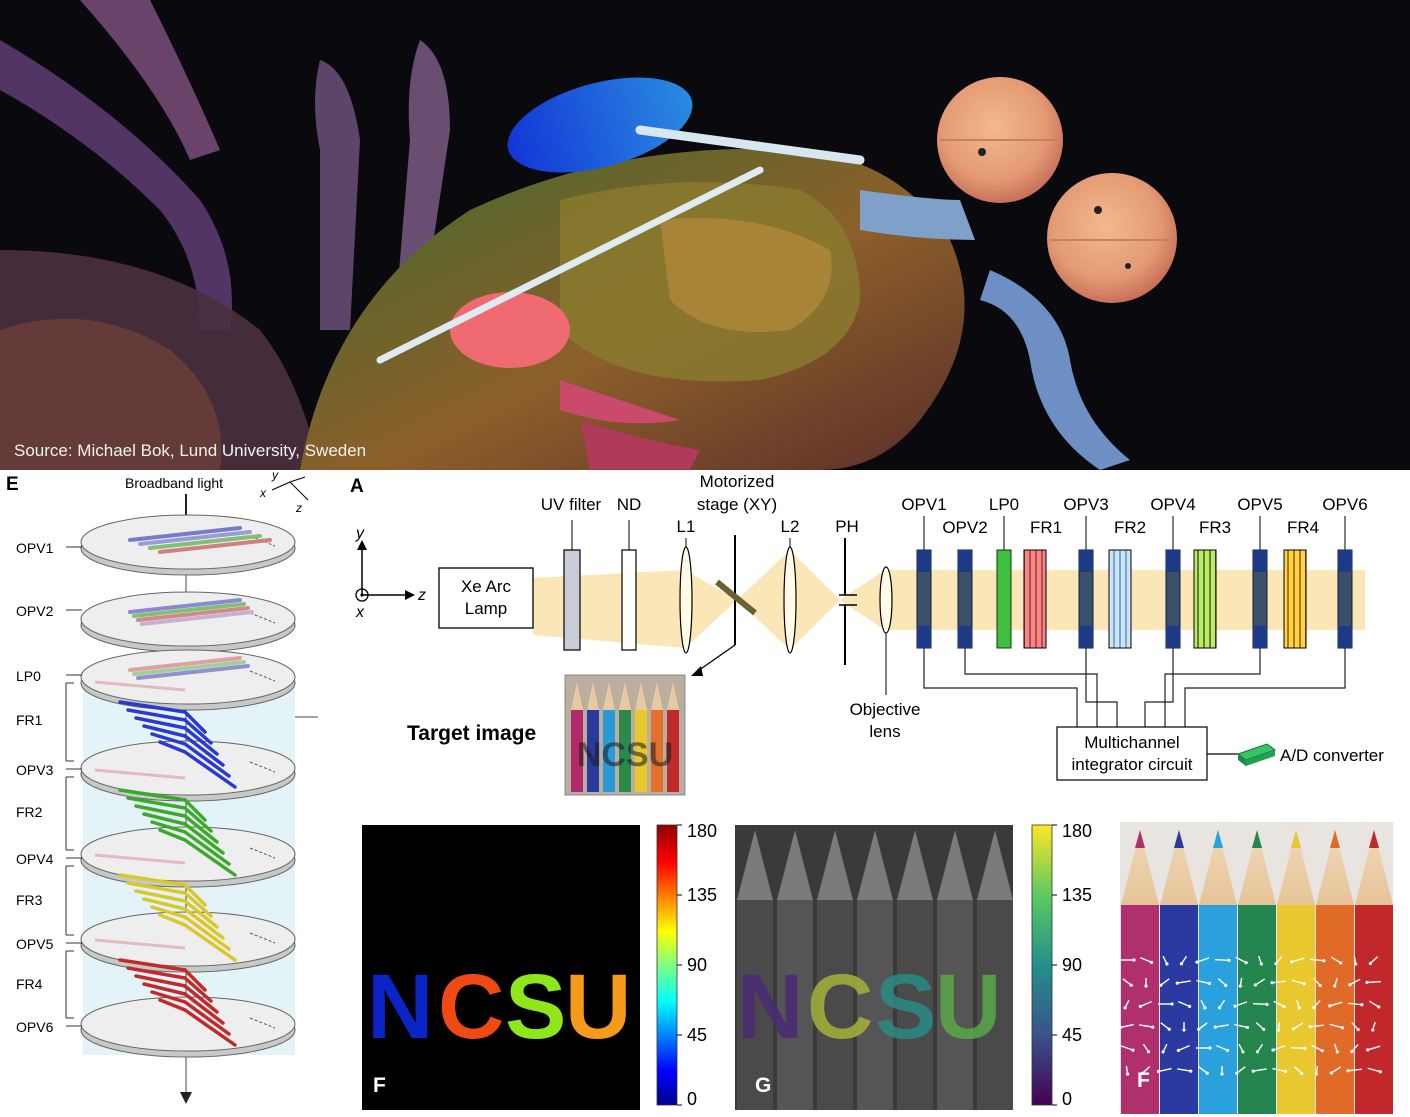  Describe the element at coordinates (35, 859) in the screenshot. I see `layer-label-opv4: OPV4` at that location.